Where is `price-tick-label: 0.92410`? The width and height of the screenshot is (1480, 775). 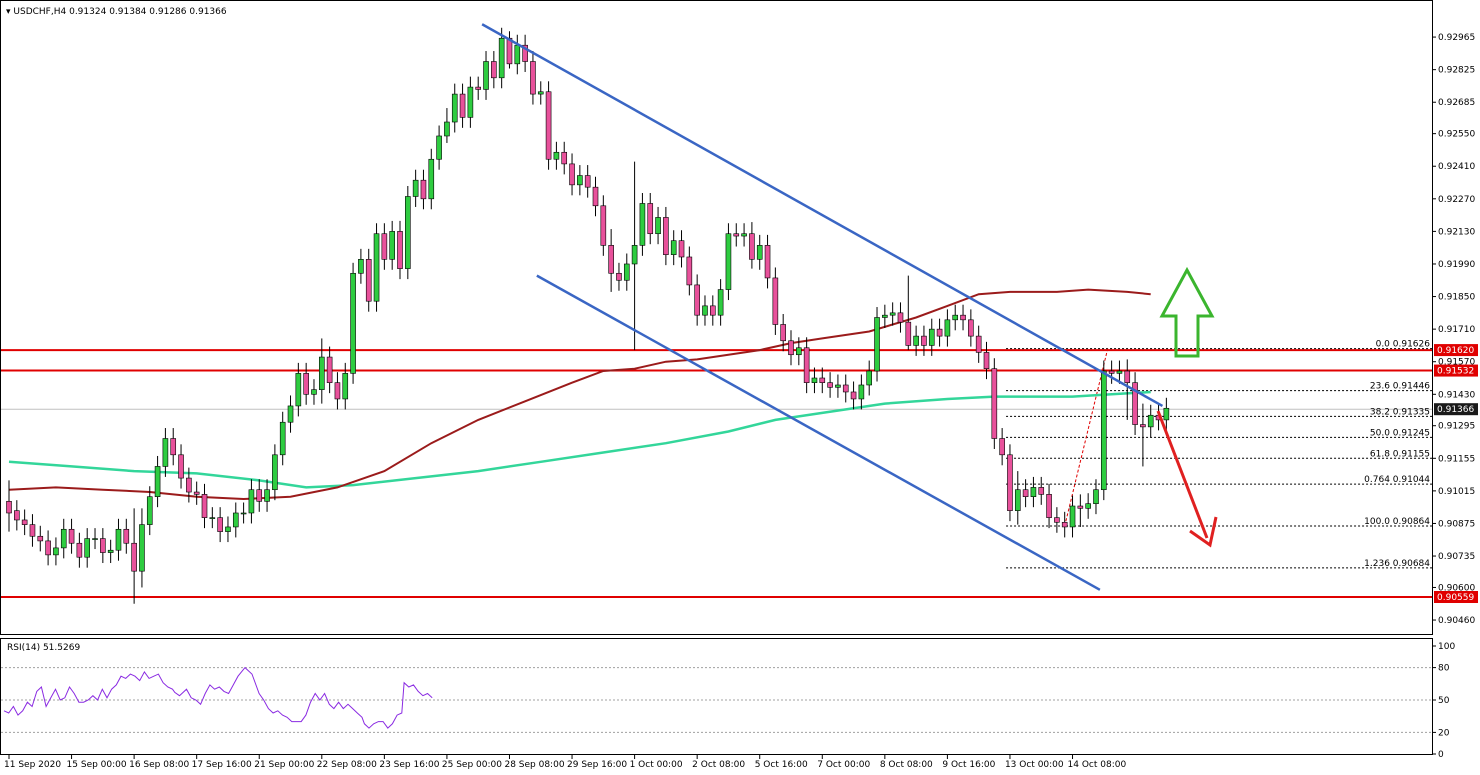 price-tick-label: 0.92410 is located at coordinates (1456, 167).